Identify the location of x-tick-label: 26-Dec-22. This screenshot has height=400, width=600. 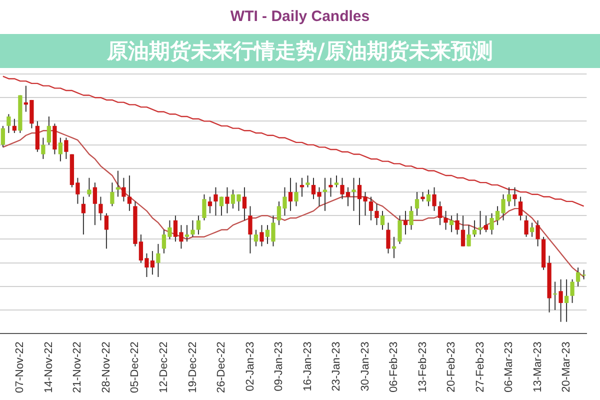
(222, 367).